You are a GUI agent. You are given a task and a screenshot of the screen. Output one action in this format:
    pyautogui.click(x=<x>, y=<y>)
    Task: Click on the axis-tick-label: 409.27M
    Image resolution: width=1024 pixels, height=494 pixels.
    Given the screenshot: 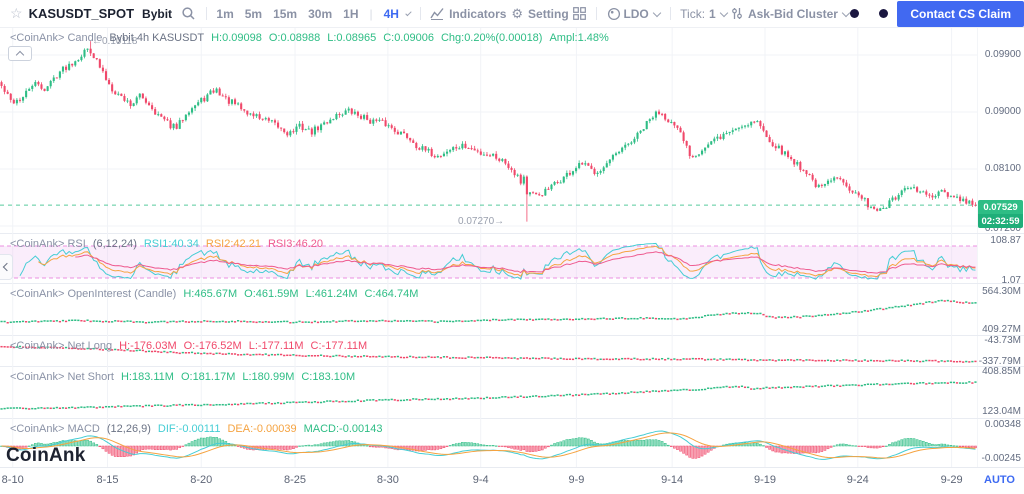 What is the action you would take?
    pyautogui.click(x=1001, y=329)
    